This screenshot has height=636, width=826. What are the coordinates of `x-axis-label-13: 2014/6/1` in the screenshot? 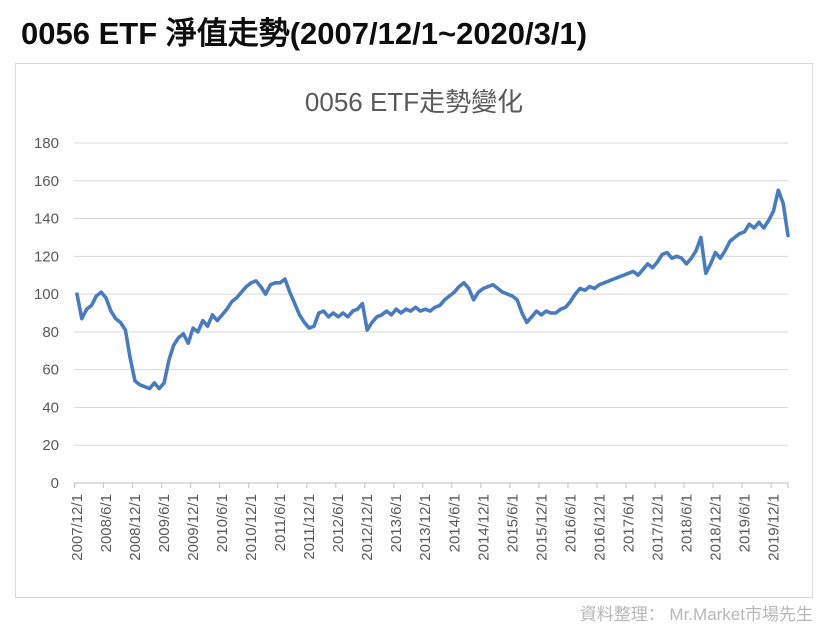 It's located at (454, 523).